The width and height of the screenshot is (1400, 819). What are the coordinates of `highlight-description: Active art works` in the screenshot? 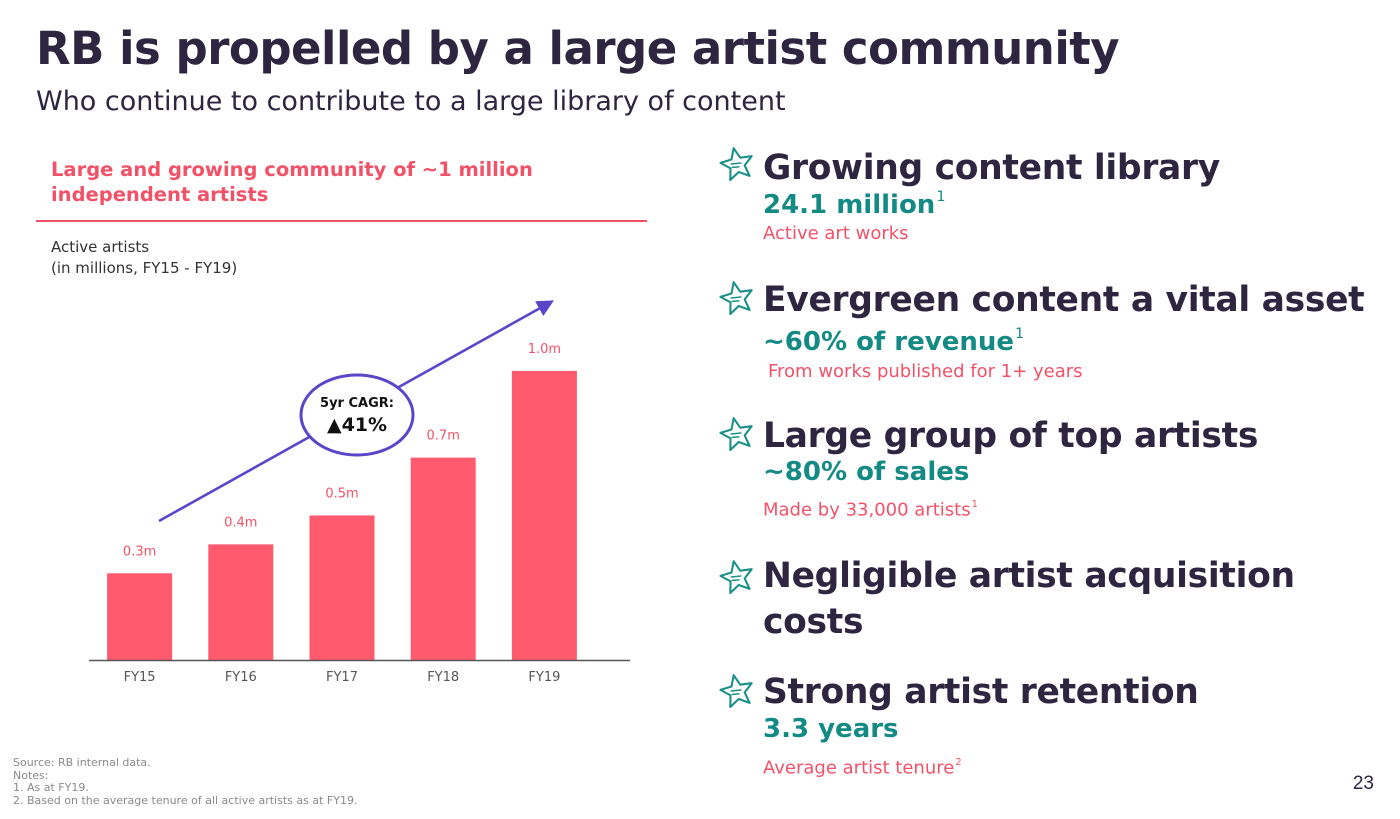 It's located at (836, 233).